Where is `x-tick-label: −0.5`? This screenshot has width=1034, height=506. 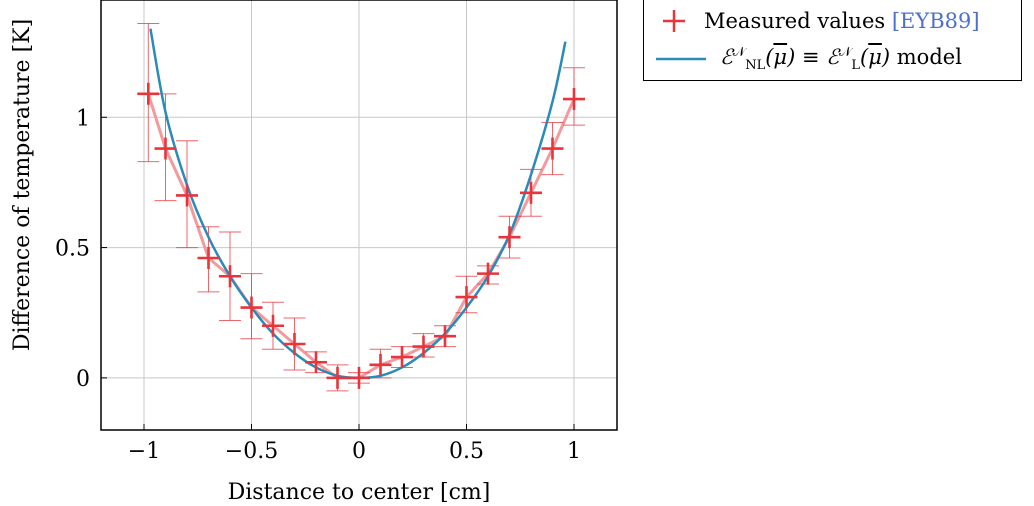 x-tick-label: −0.5 is located at coordinates (251, 451).